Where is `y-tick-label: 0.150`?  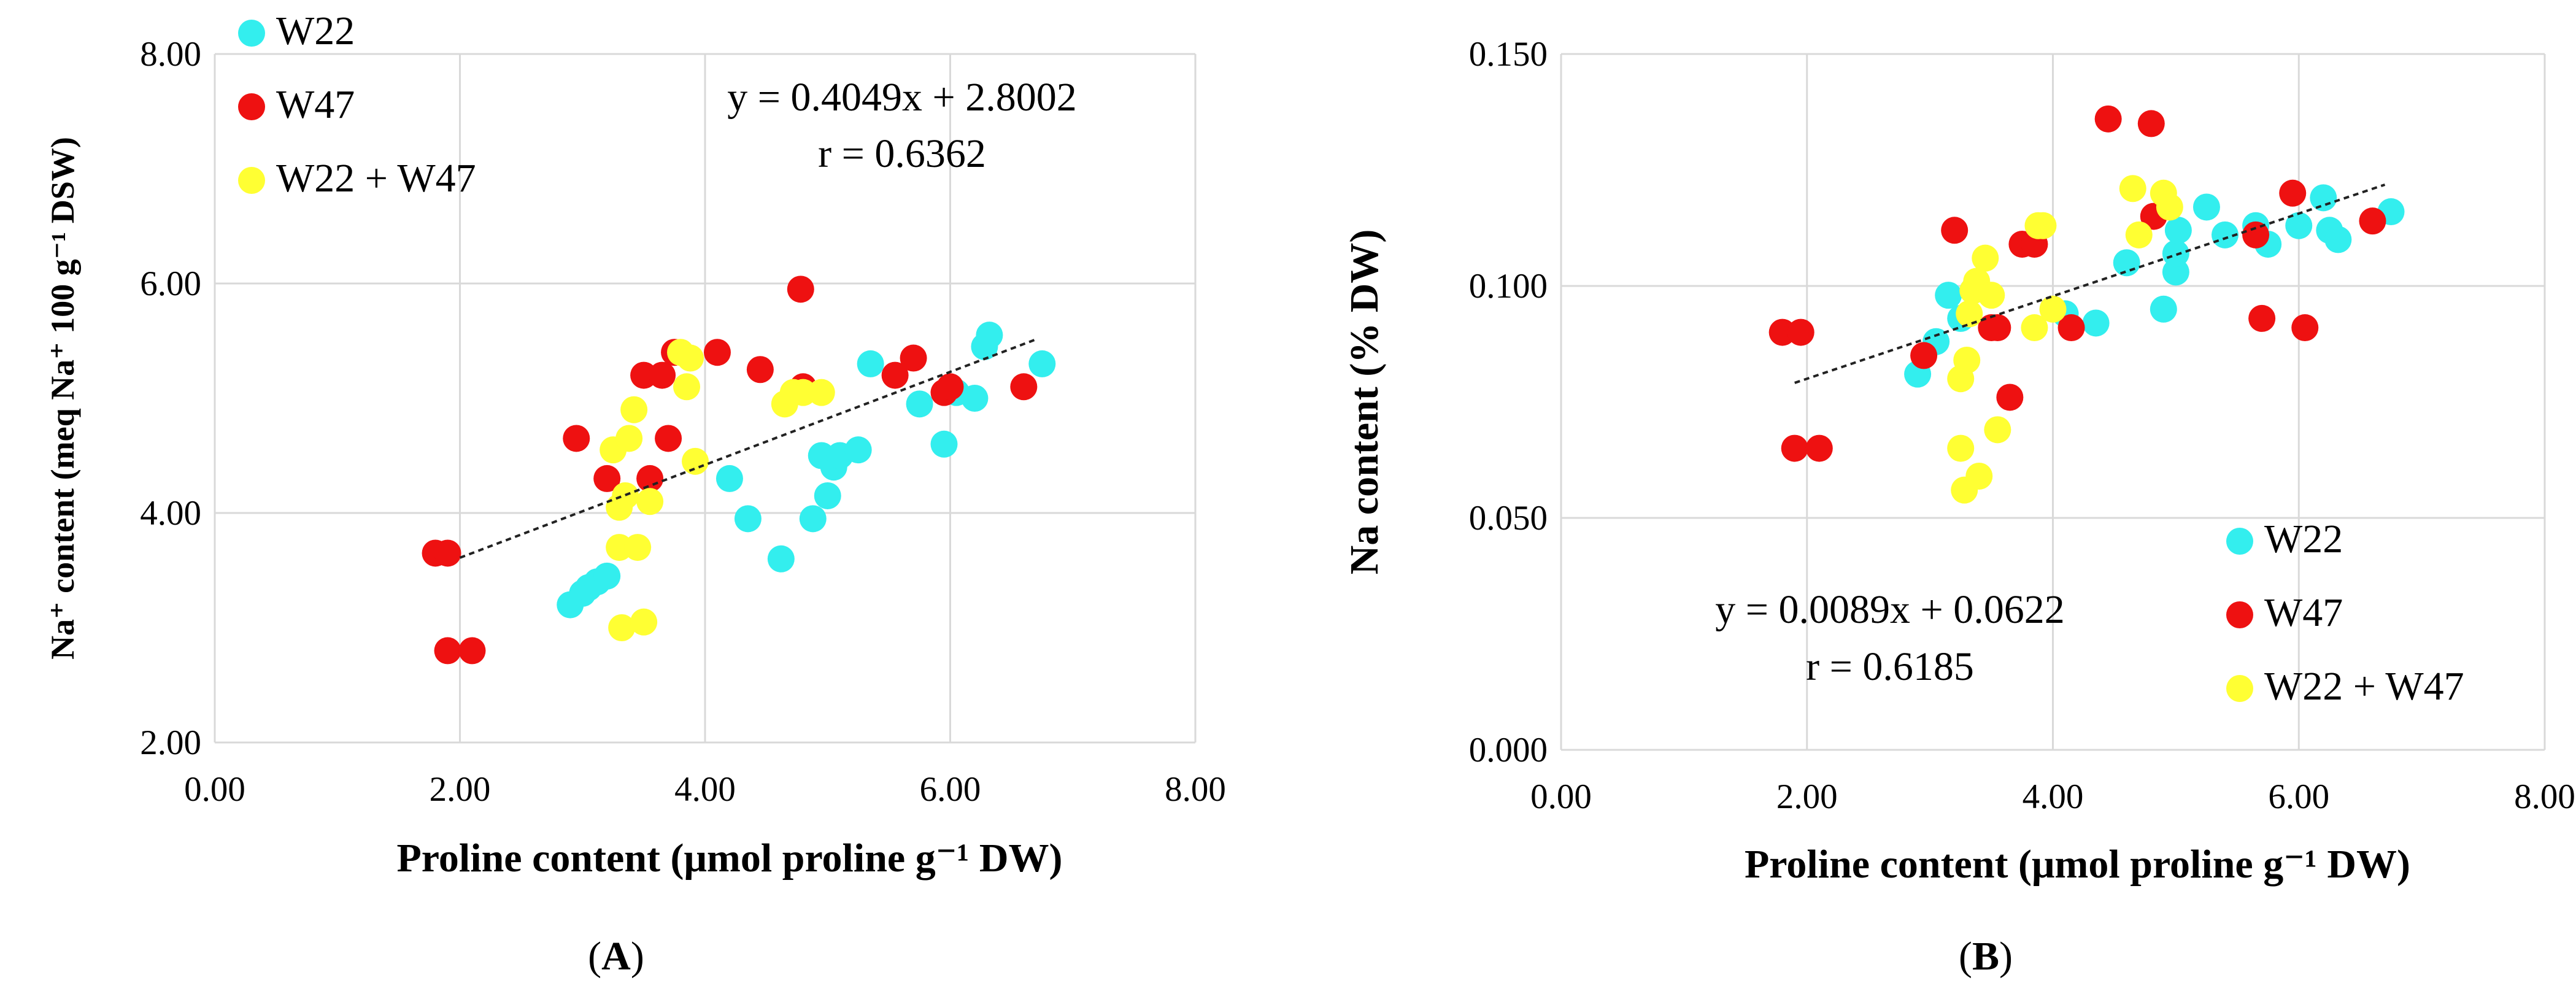 y-tick-label: 0.150 is located at coordinates (1508, 54).